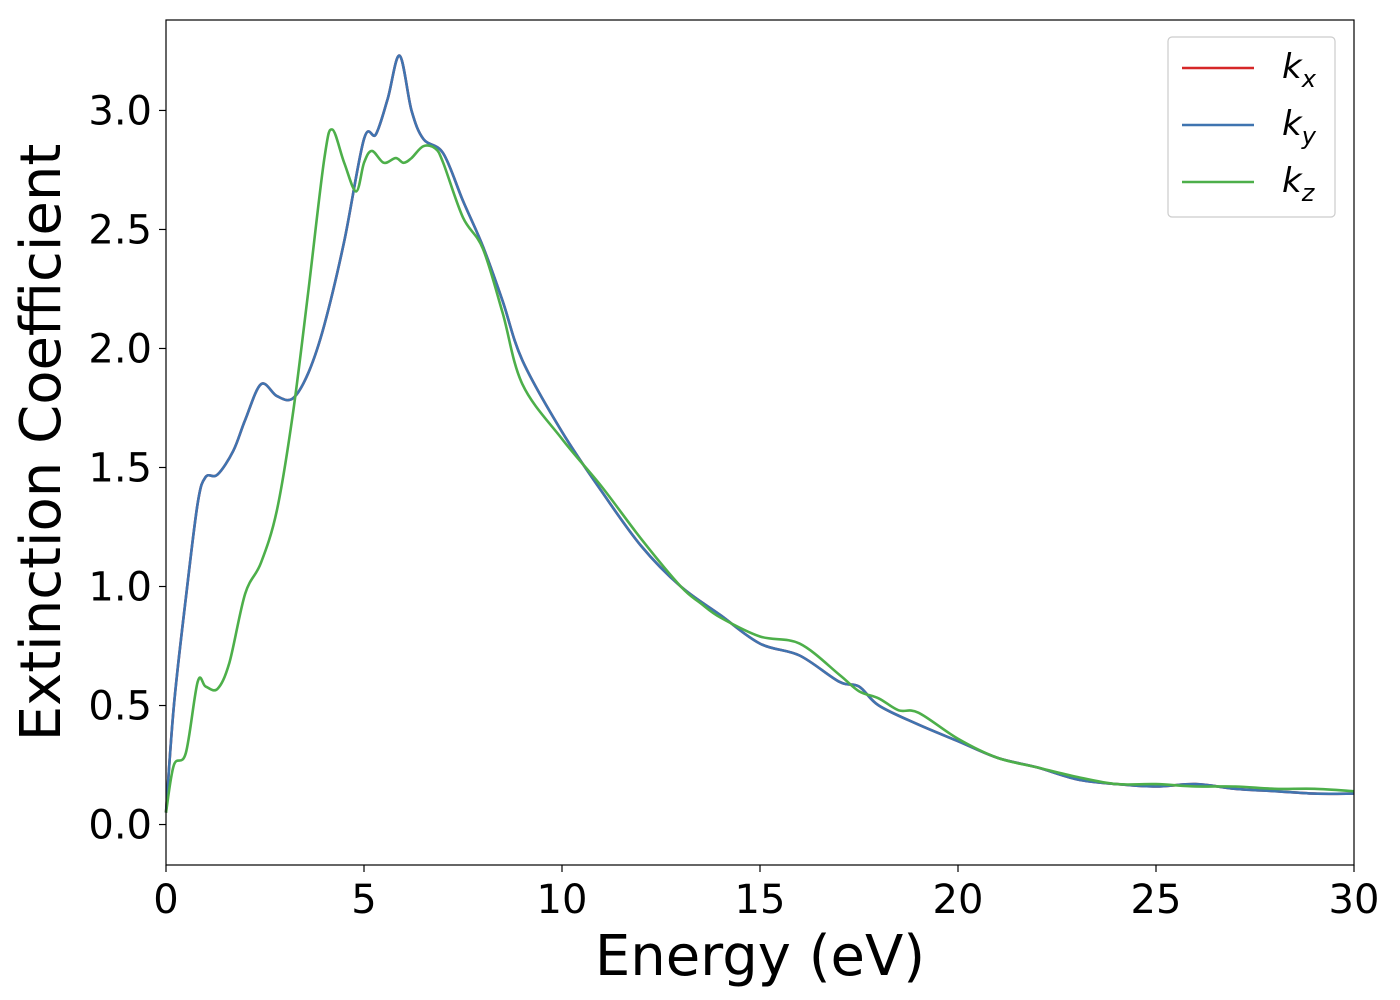  What do you see at coordinates (1156, 900) in the screenshot?
I see `x-tick-label: 25` at bounding box center [1156, 900].